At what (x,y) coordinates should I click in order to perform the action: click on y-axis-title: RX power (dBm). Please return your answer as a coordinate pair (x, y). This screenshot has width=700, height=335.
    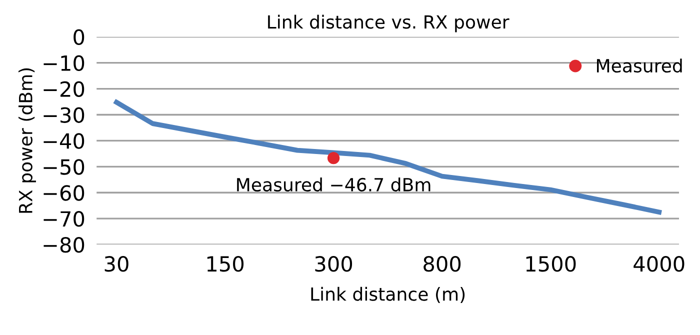
    Looking at the image, I should click on (27, 140).